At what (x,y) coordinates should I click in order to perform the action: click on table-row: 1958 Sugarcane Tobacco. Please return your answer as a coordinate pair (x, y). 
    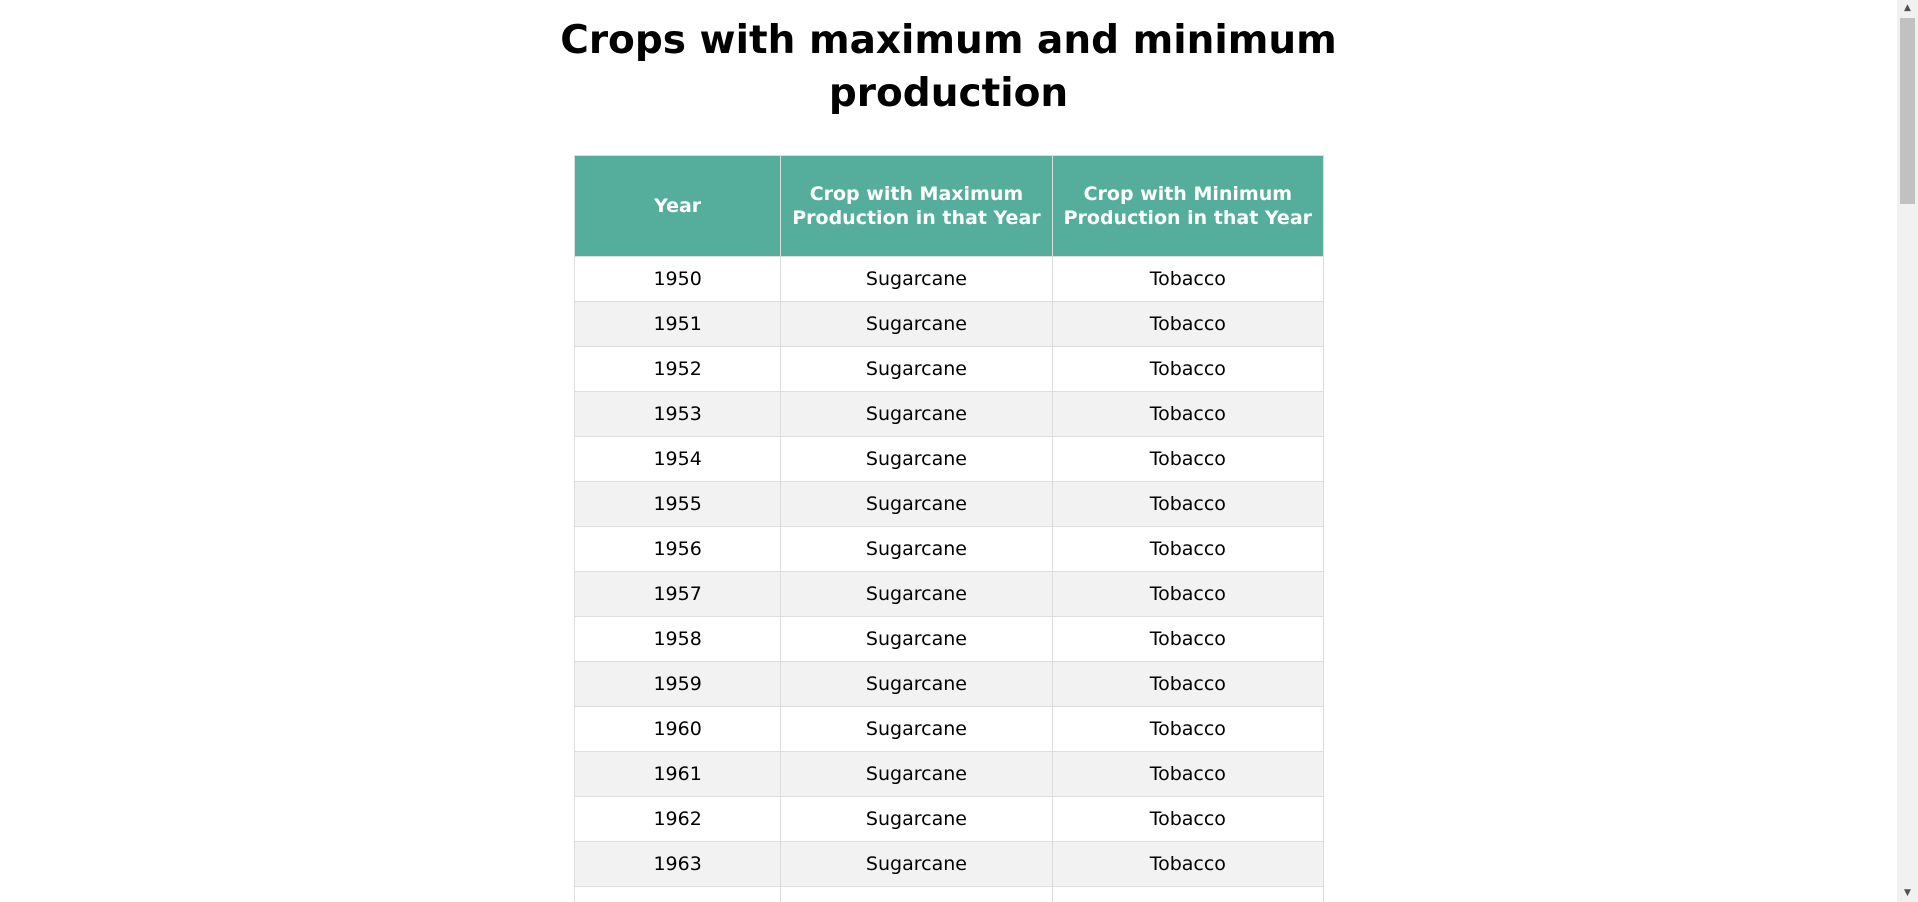
    Looking at the image, I should click on (949, 639).